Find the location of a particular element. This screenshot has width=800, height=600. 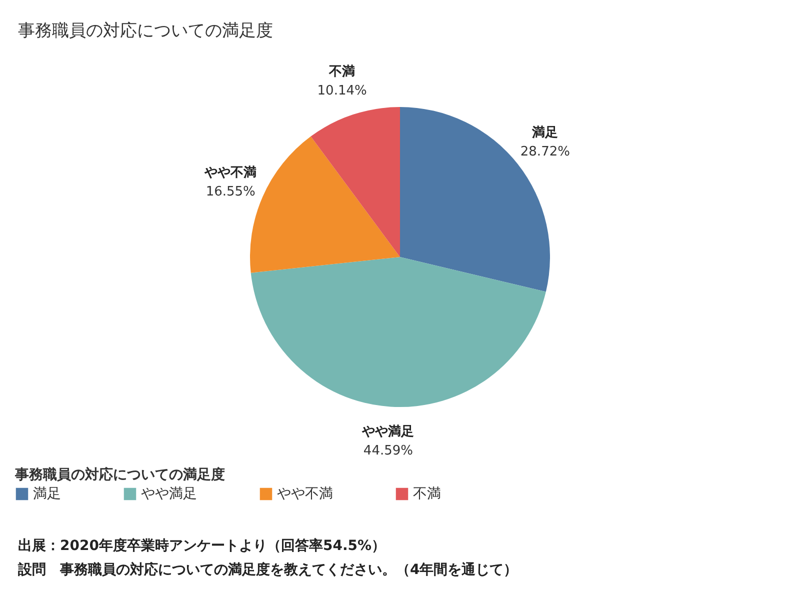

legend-label: やや不満 is located at coordinates (305, 494).